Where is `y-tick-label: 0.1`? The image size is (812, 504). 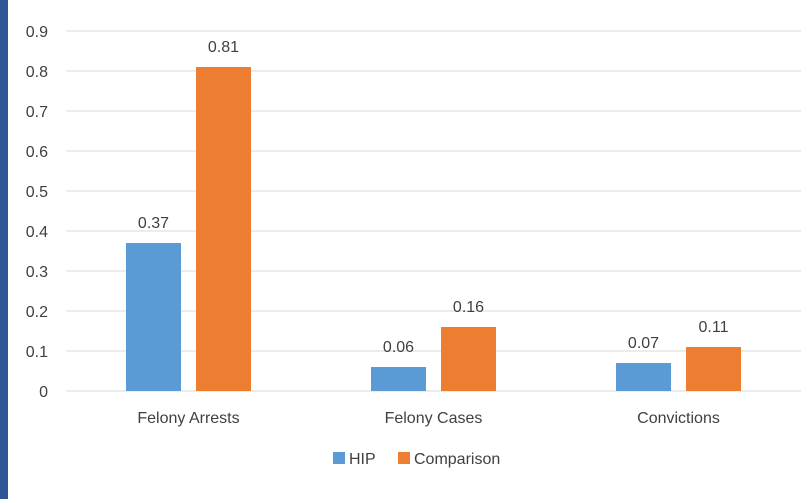 y-tick-label: 0.1 is located at coordinates (37, 352).